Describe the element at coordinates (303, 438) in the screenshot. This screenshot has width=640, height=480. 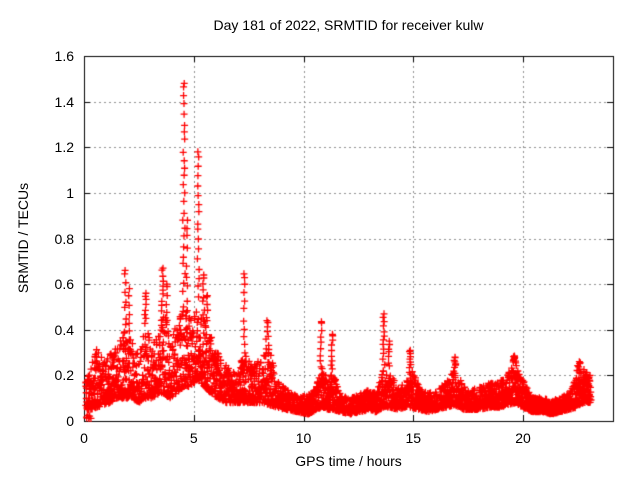
I see `x-tick-label: 10` at that location.